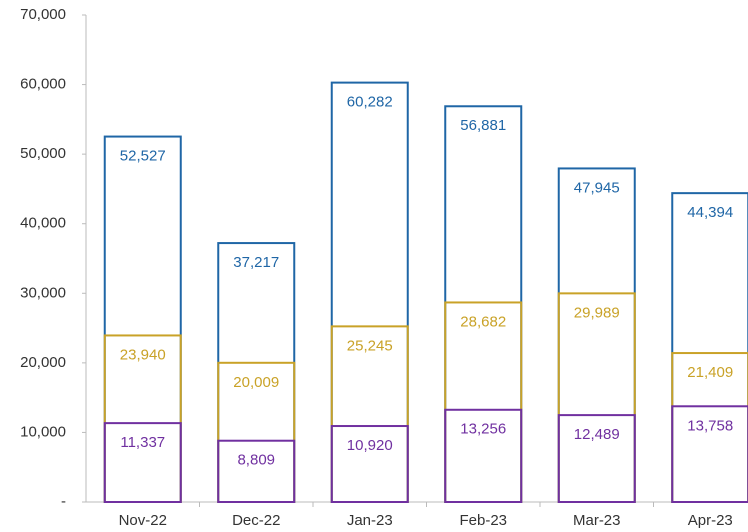 This screenshot has width=748, height=532. Describe the element at coordinates (256, 262) in the screenshot. I see `value-label: 37,217` at that location.